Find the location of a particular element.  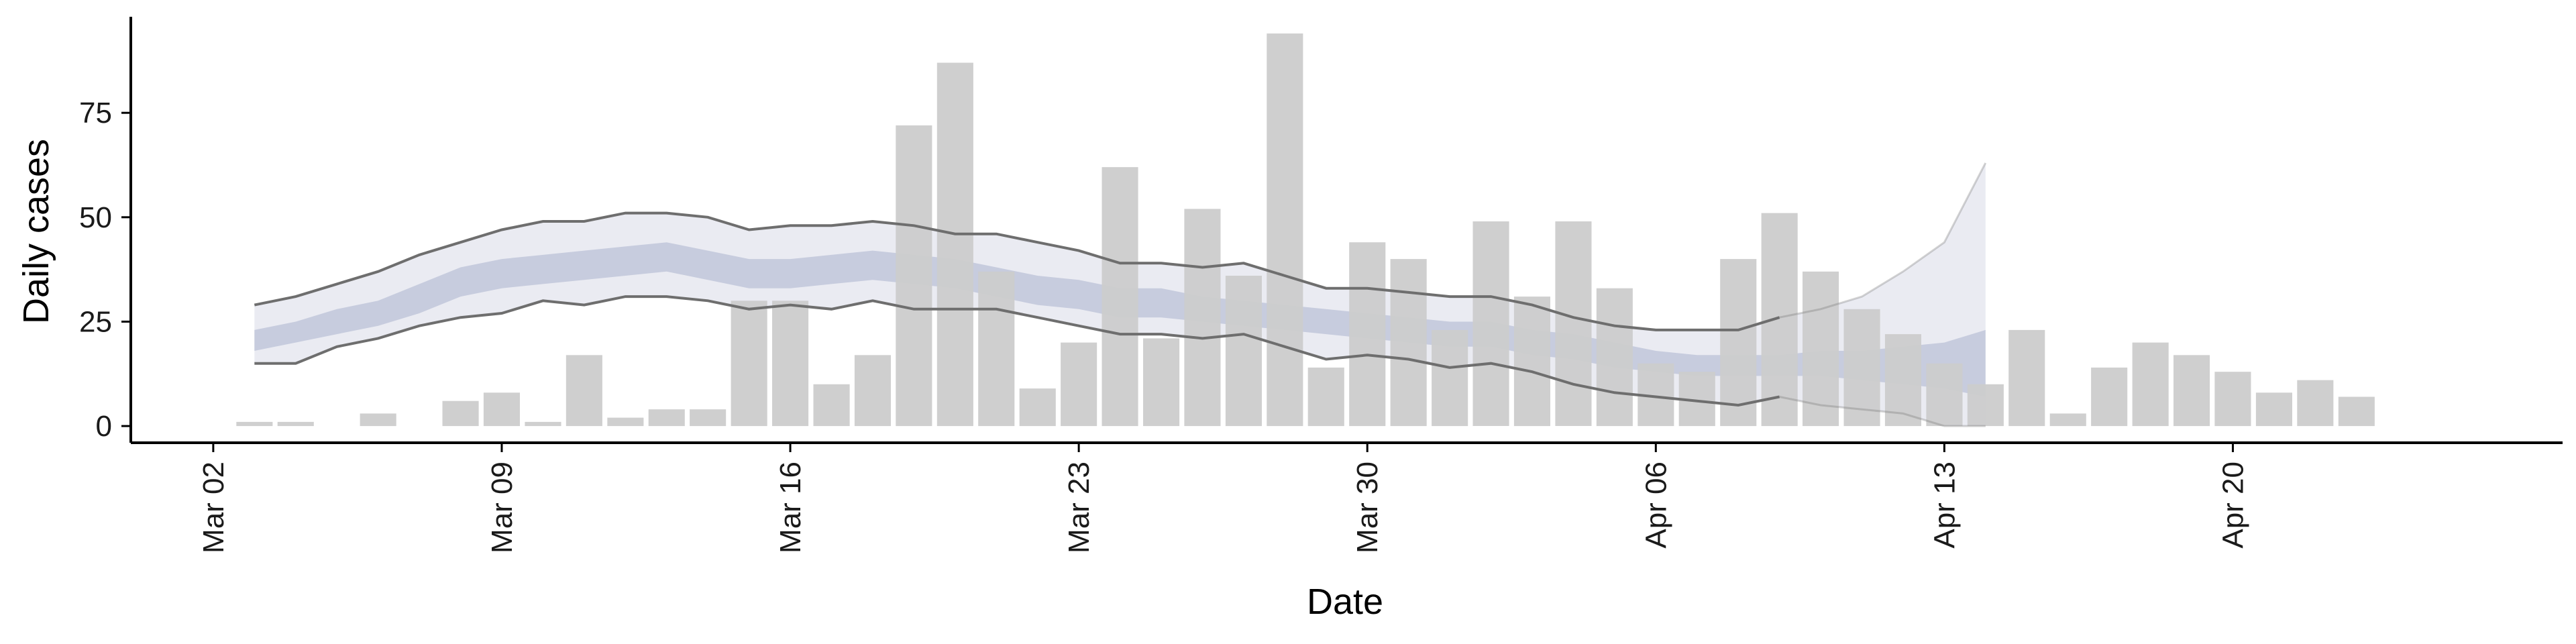

lower-interval-line-tail is located at coordinates (1882, 411).